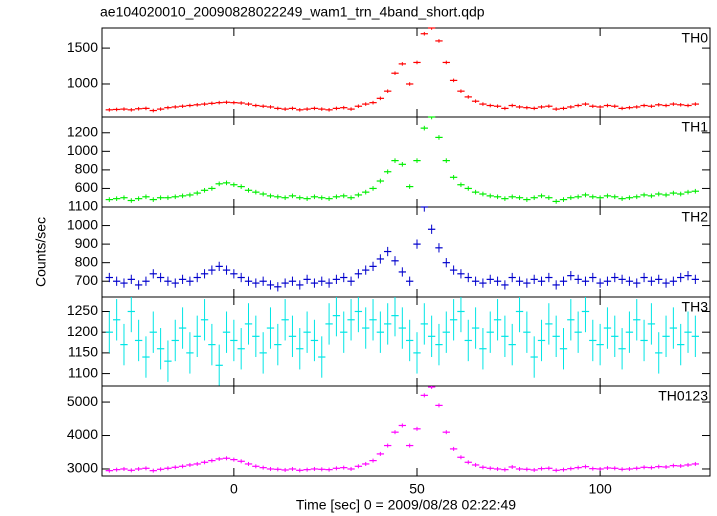  Describe the element at coordinates (87, 243) in the screenshot. I see `y-tick-label: 900` at that location.